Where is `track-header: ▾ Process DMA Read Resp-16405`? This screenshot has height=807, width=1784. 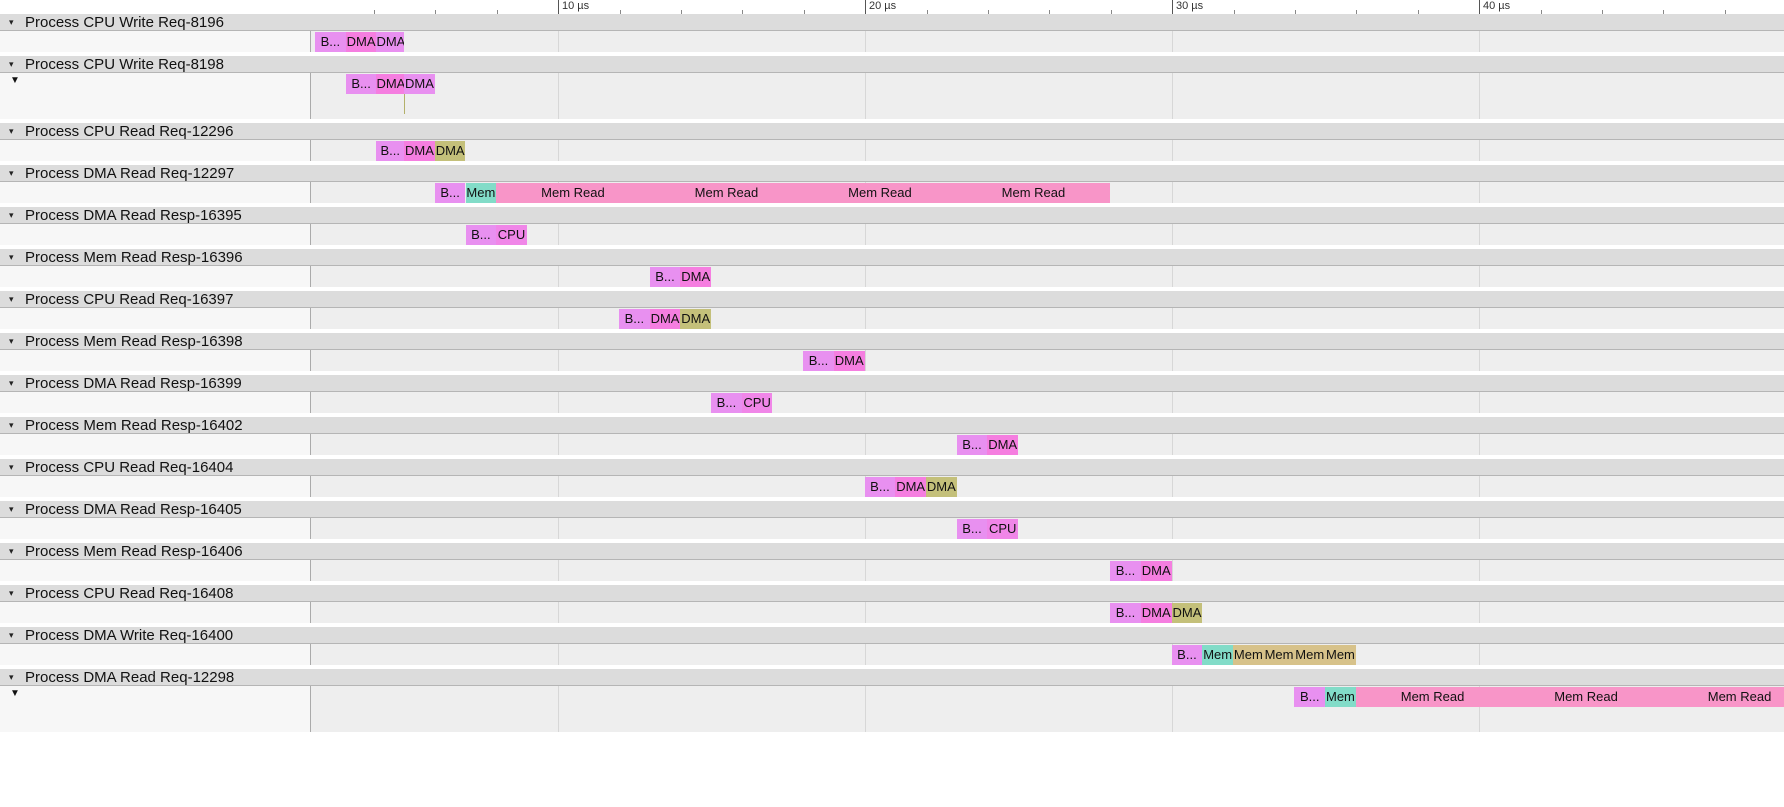
track-header: ▾ Process DMA Read Resp-16405 is located at coordinates (892, 509).